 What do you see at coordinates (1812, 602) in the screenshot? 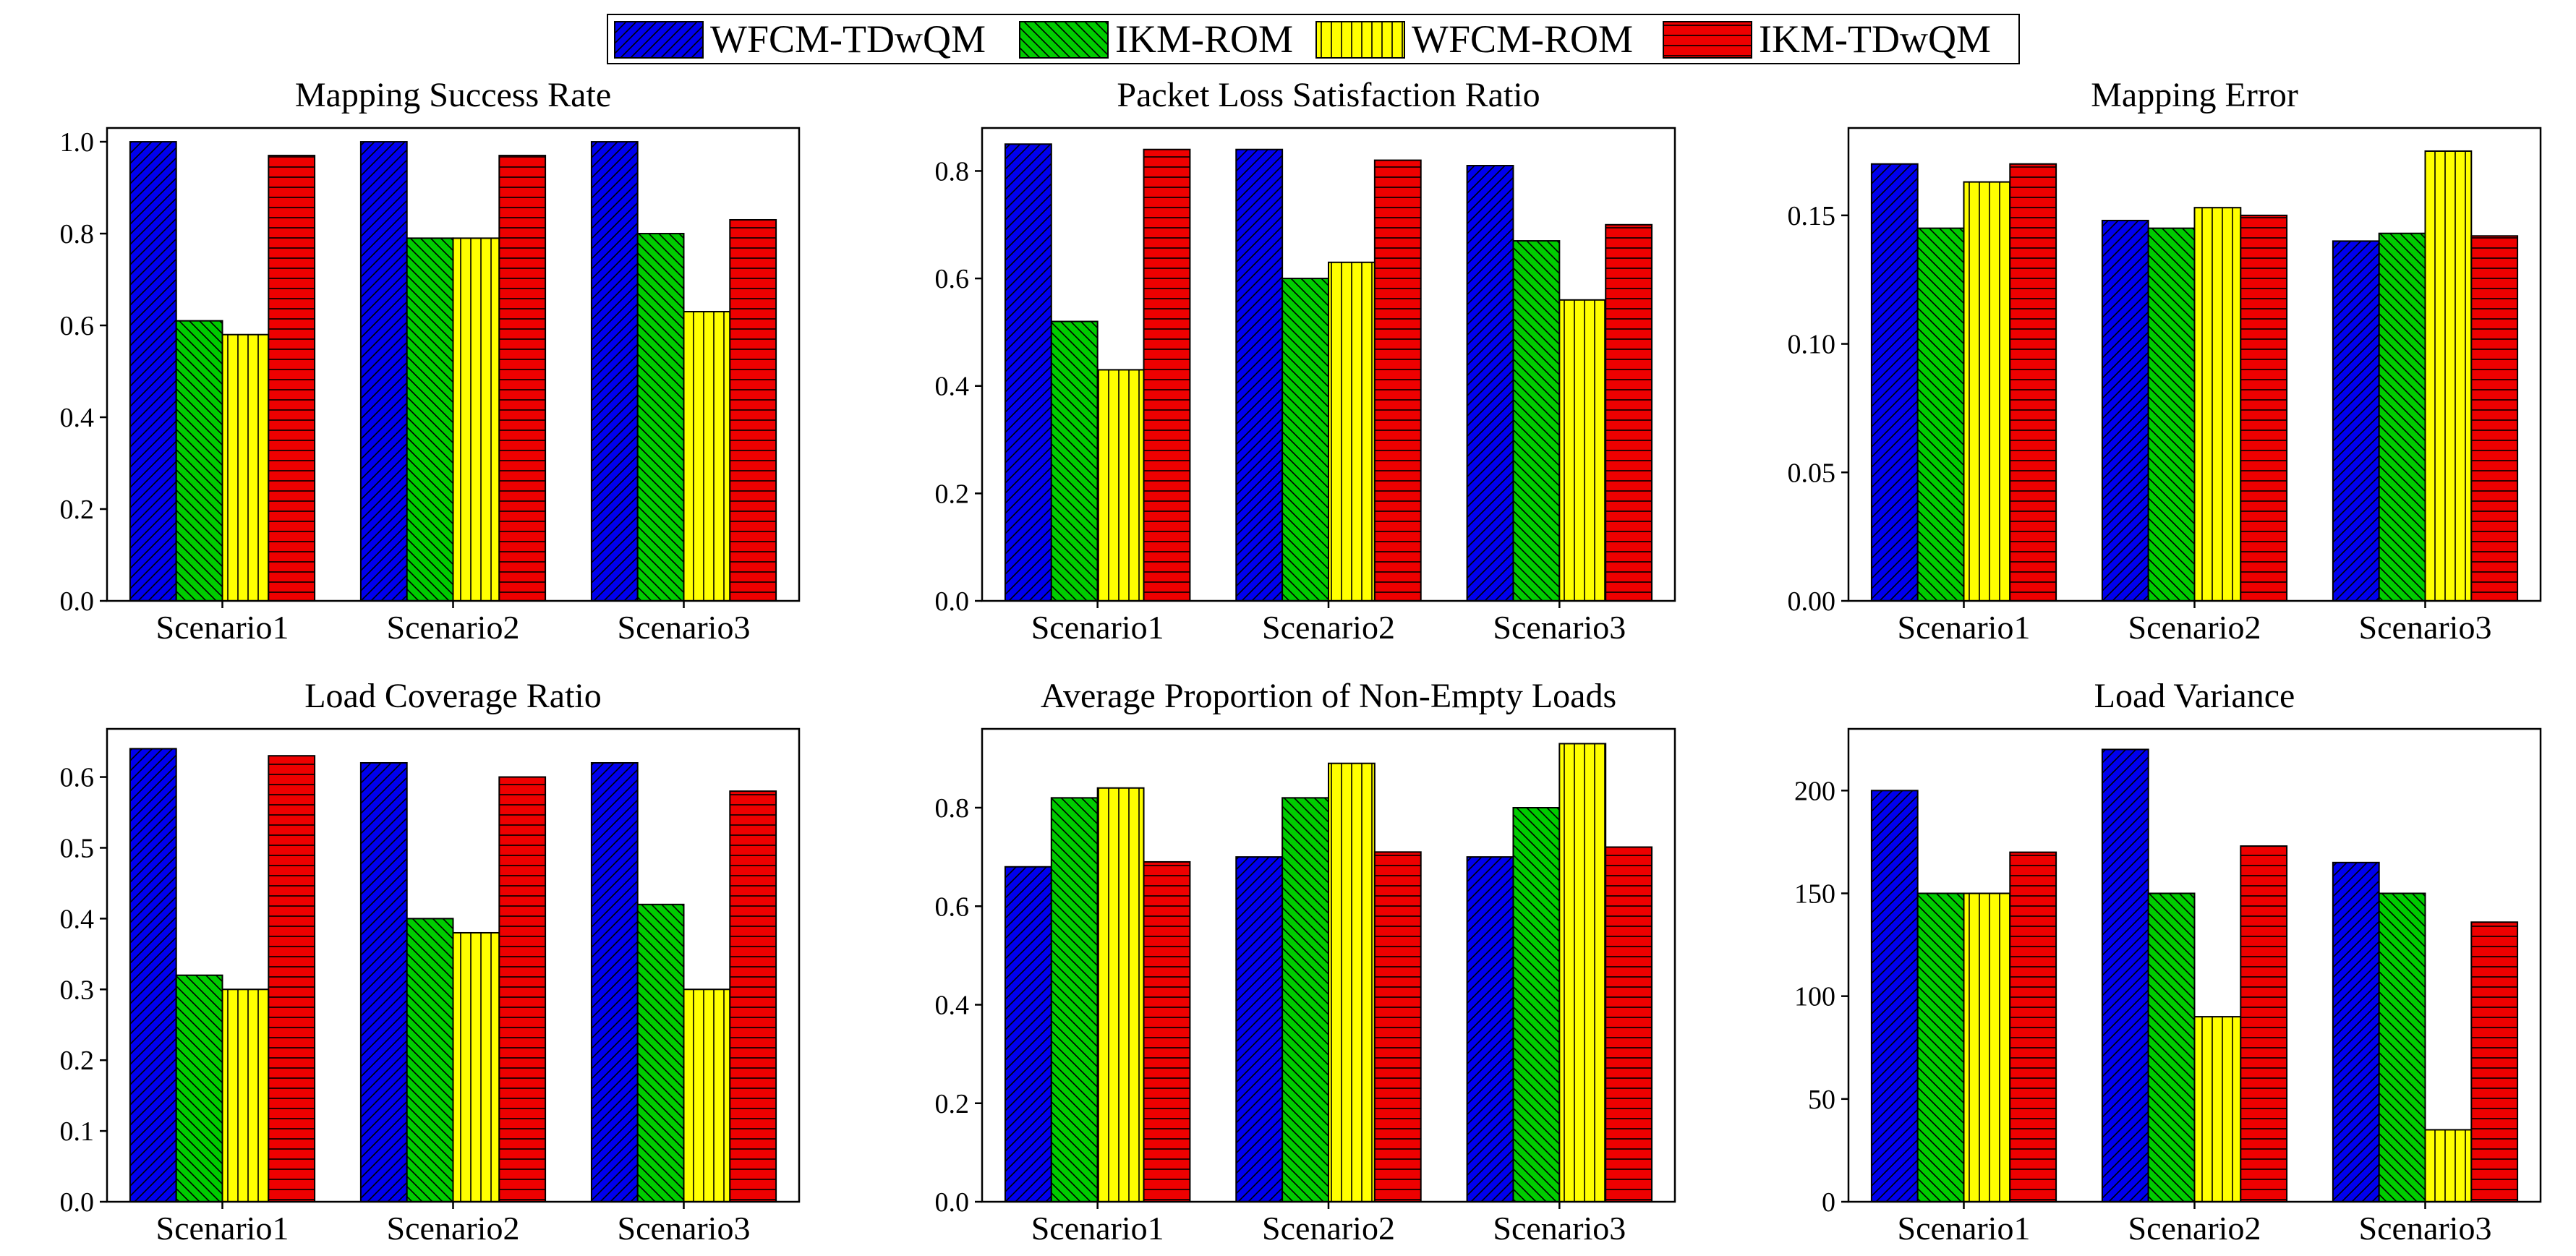
I see `y-tick-label: 0.00` at bounding box center [1812, 602].